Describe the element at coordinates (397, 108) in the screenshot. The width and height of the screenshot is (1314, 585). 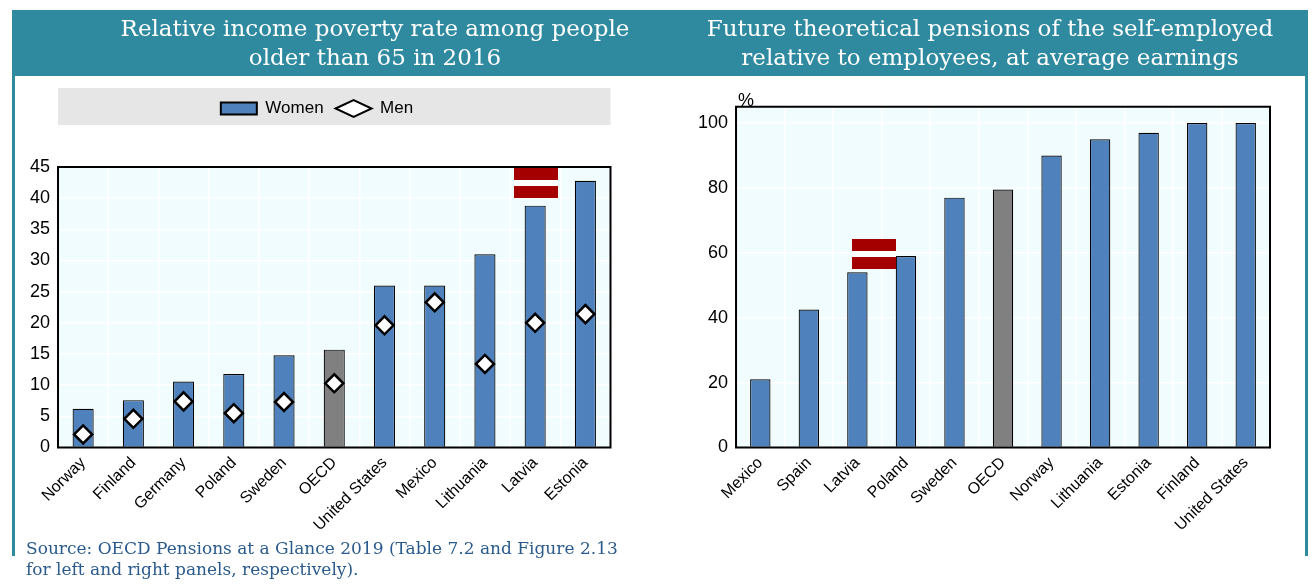
I see `legend-label: Men` at that location.